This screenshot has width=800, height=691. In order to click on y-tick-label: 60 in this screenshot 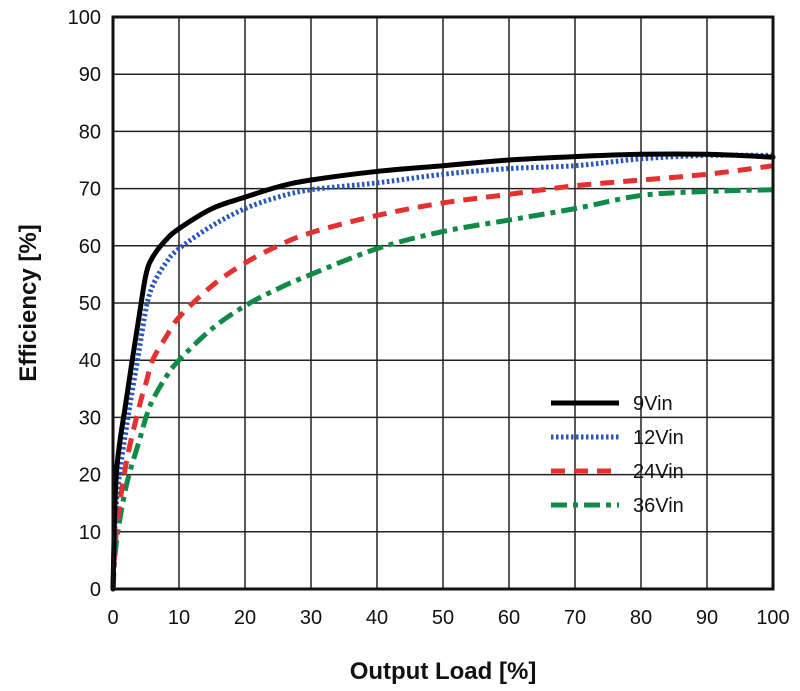, I will do `click(90, 247)`.